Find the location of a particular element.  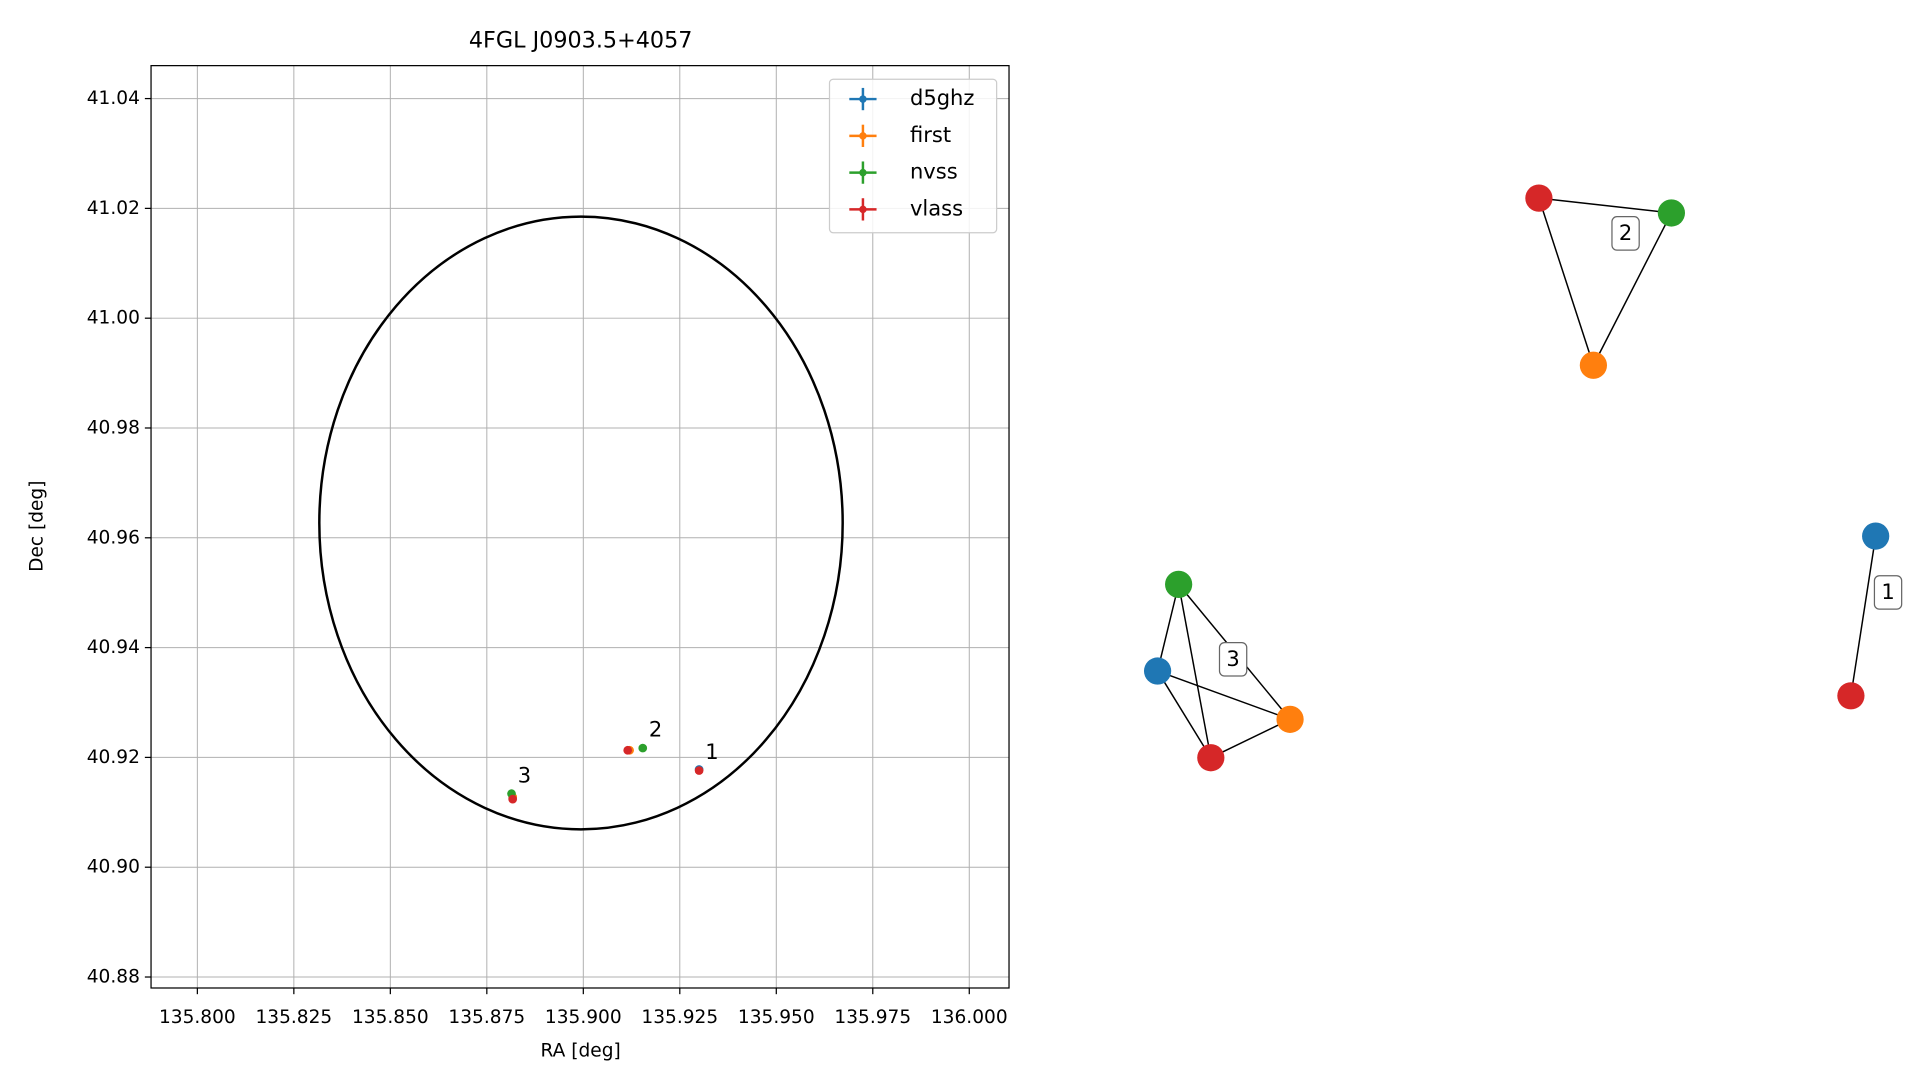

x-tick-label: 135.850 is located at coordinates (390, 1017).